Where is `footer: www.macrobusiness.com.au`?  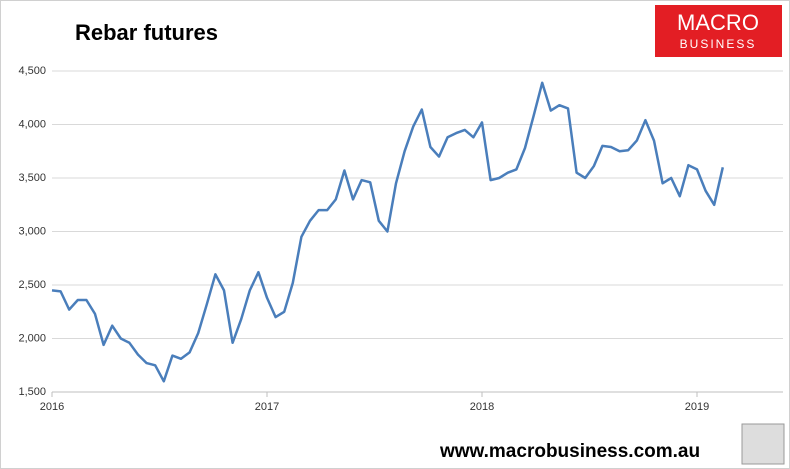
footer: www.macrobusiness.com.au is located at coordinates (569, 451).